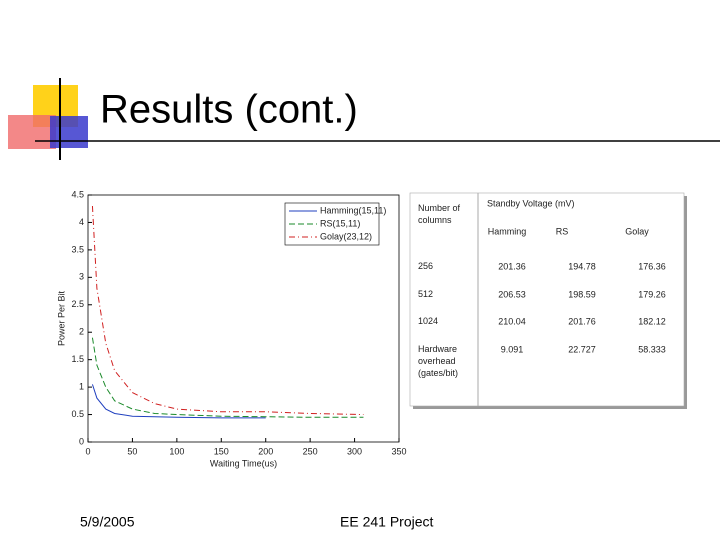  Describe the element at coordinates (652, 266) in the screenshot. I see `cell: 176.36` at that location.